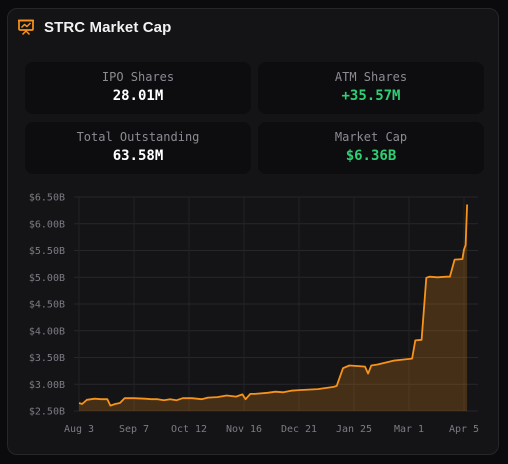 The height and width of the screenshot is (464, 508). What do you see at coordinates (354, 429) in the screenshot?
I see `x-tick-label: Jan 25` at bounding box center [354, 429].